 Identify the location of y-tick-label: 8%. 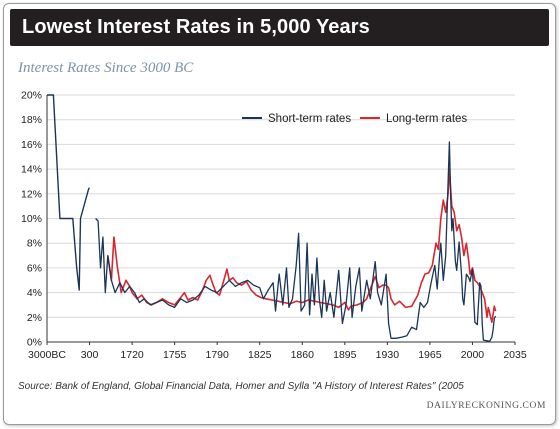
(34, 244).